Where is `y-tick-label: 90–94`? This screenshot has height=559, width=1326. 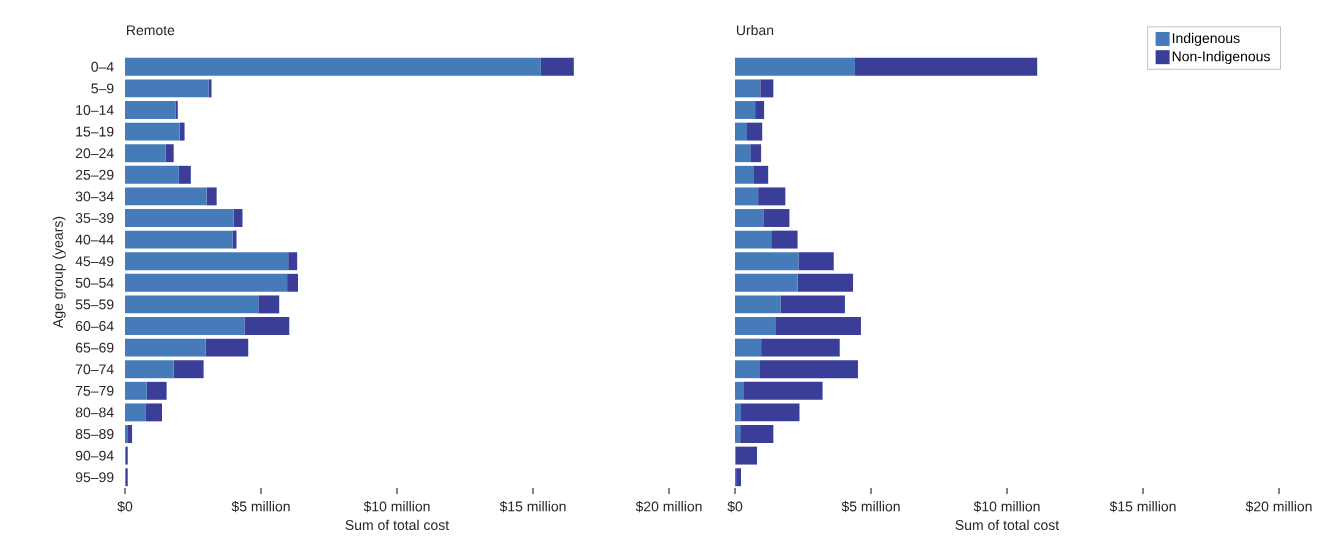 y-tick-label: 90–94 is located at coordinates (94, 455).